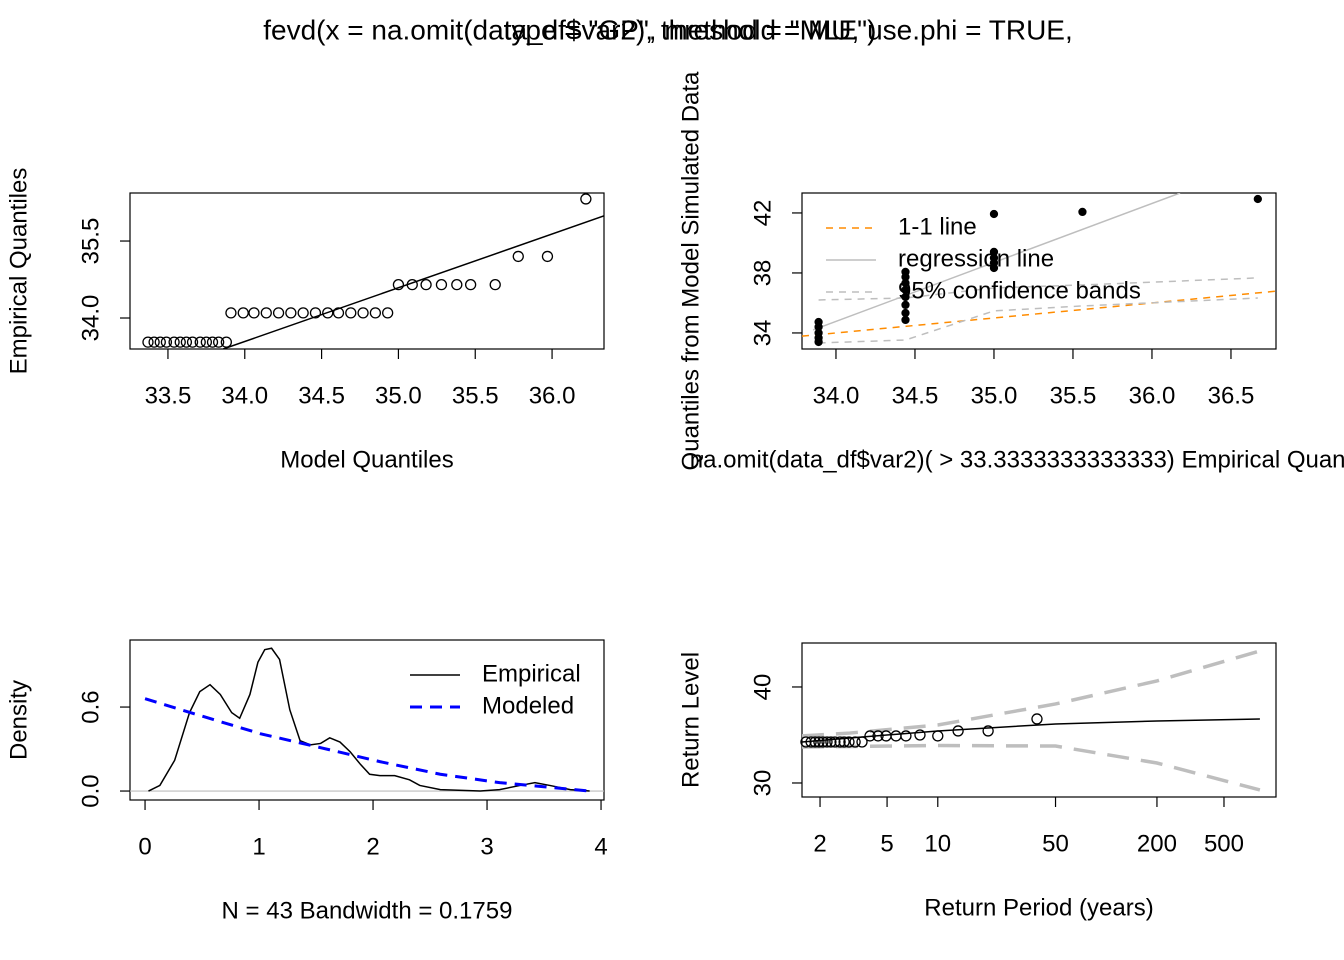 The height and width of the screenshot is (960, 1344). What do you see at coordinates (762, 213) in the screenshot?
I see `y-tick-label: 42` at bounding box center [762, 213].